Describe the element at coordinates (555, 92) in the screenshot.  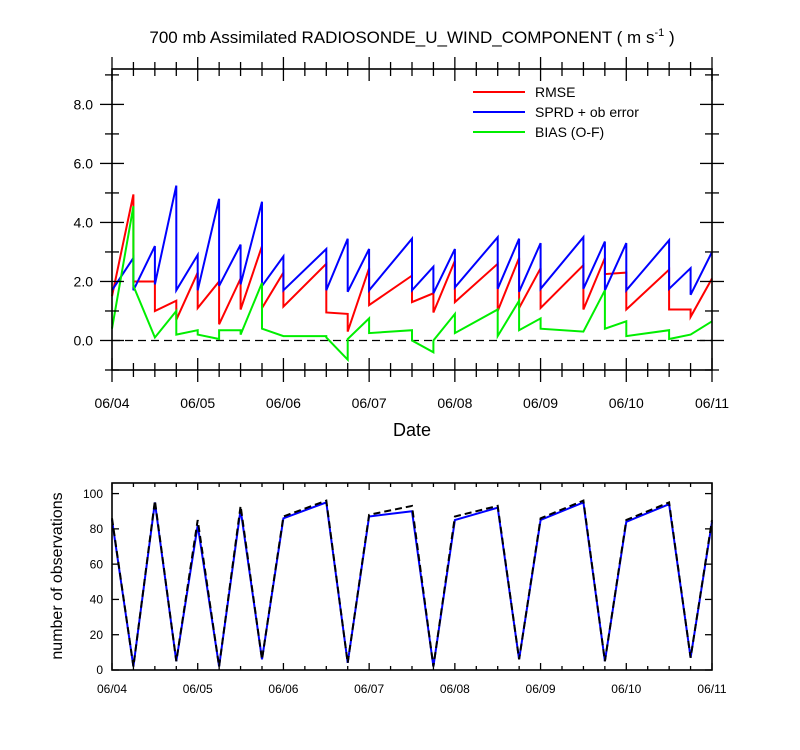
I see `legend-label: RMSE` at that location.